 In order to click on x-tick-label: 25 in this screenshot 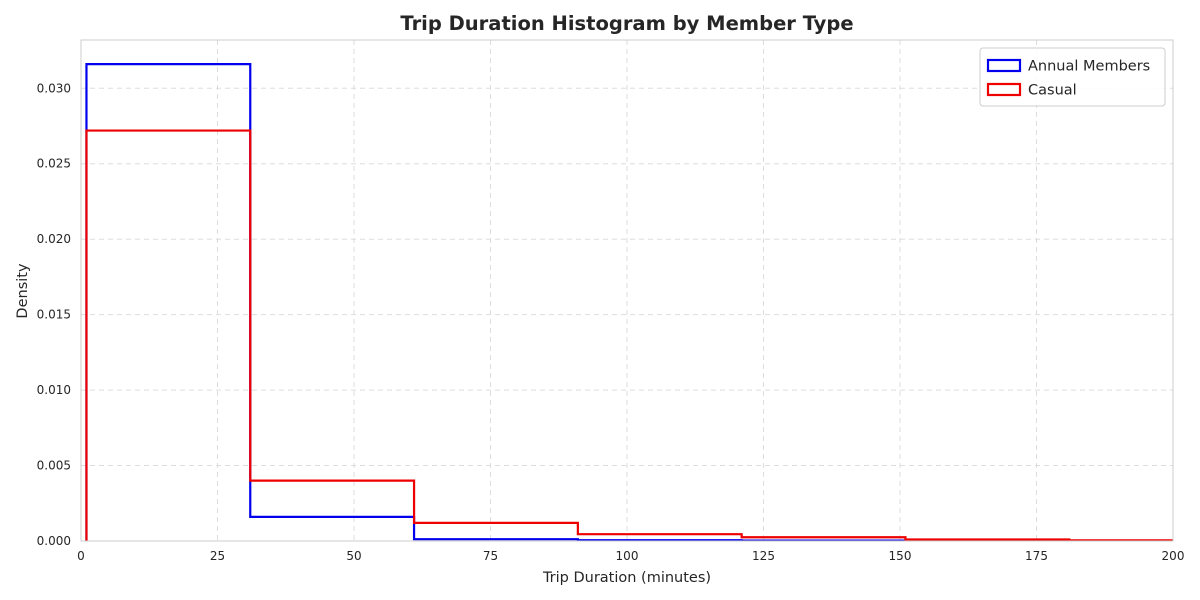, I will do `click(217, 556)`.